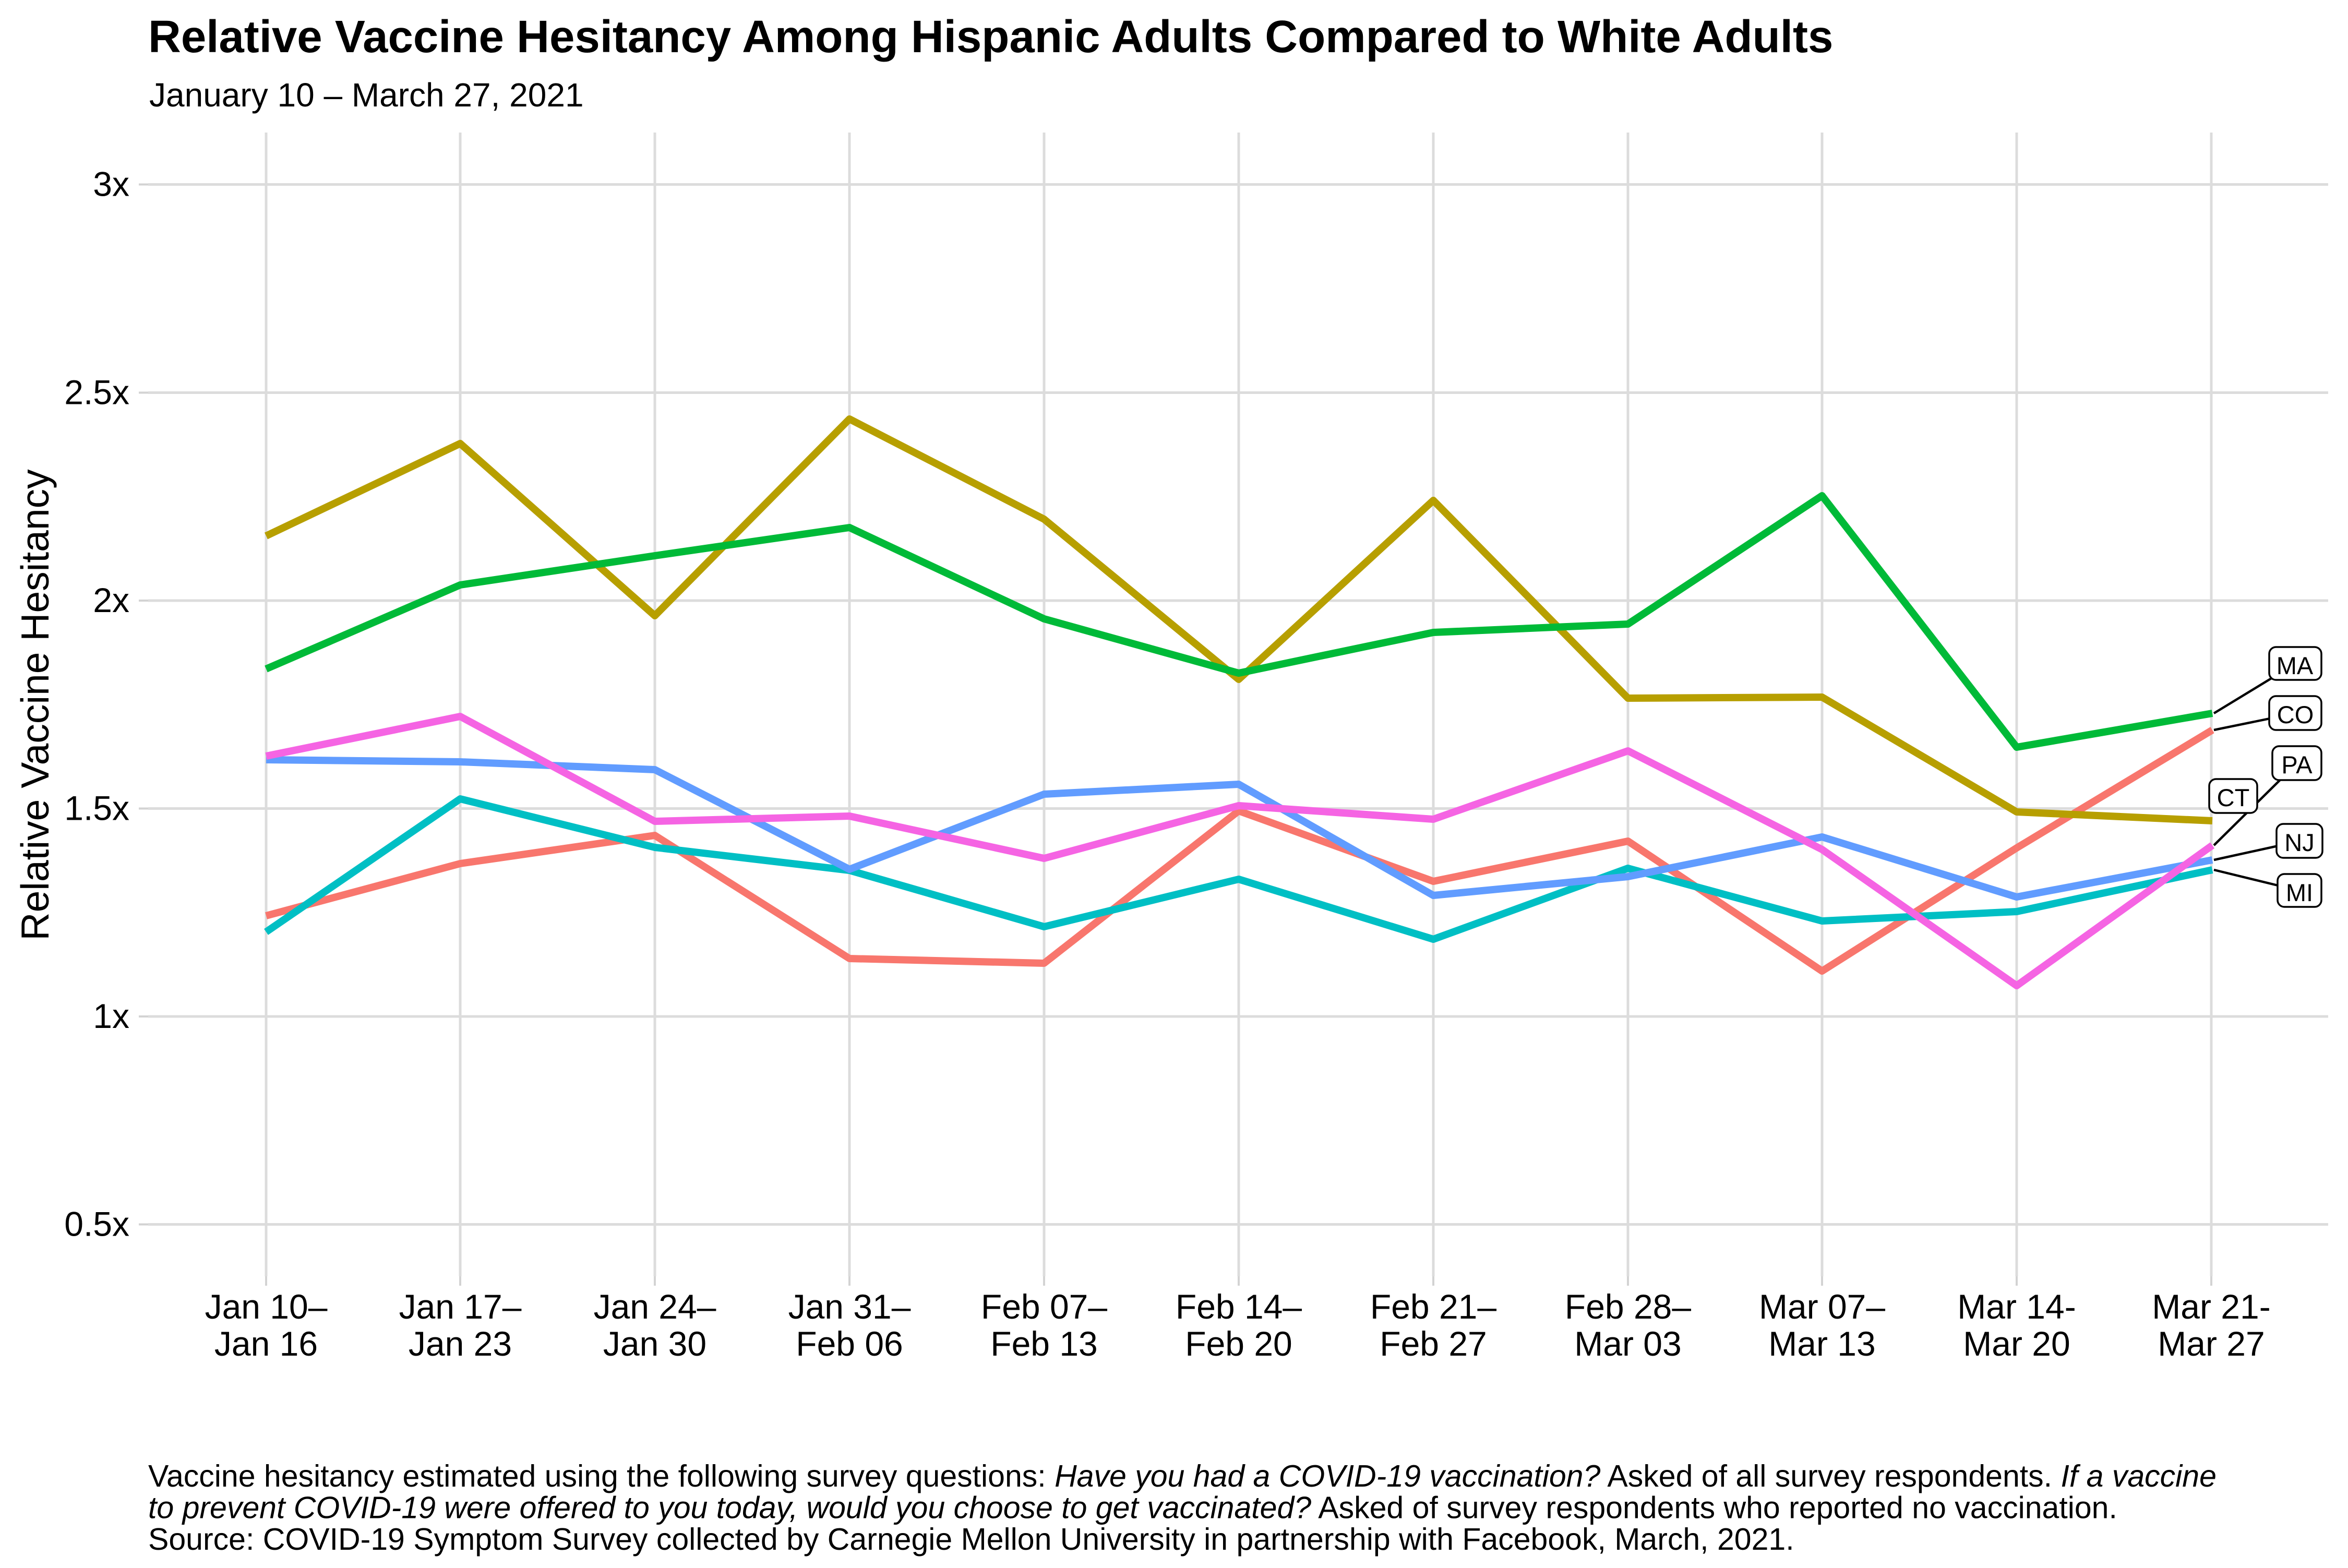 The image size is (2348, 1568). Describe the element at coordinates (111, 184) in the screenshot. I see `svg-text: 3x` at that location.